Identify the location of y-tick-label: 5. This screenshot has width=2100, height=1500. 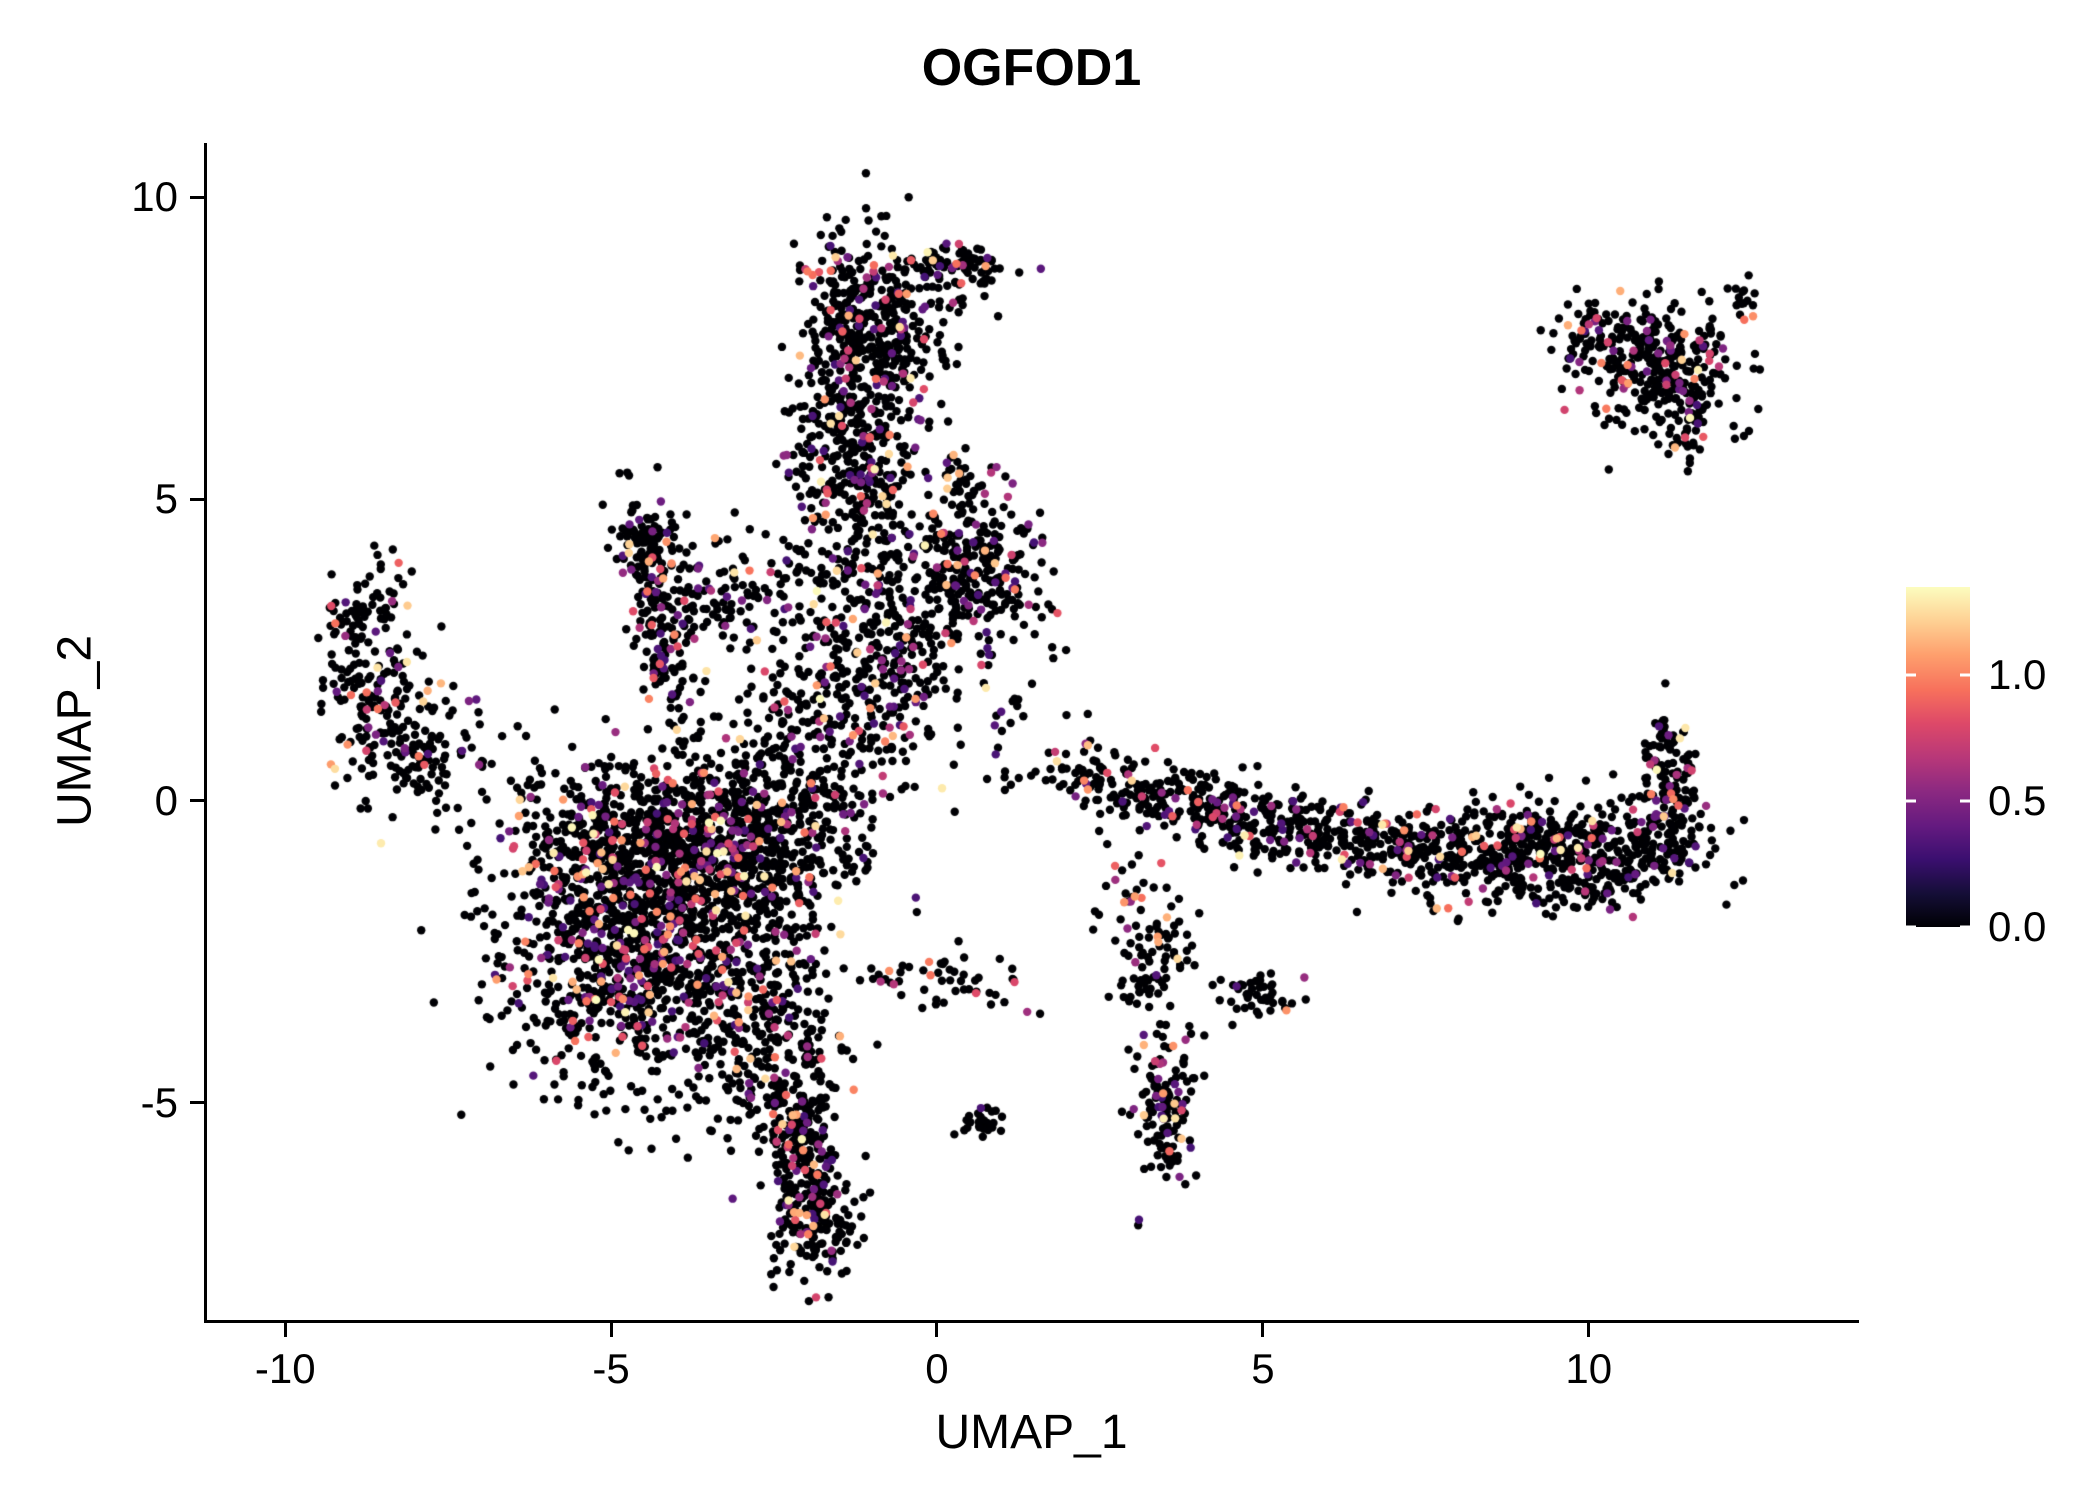
(166, 499).